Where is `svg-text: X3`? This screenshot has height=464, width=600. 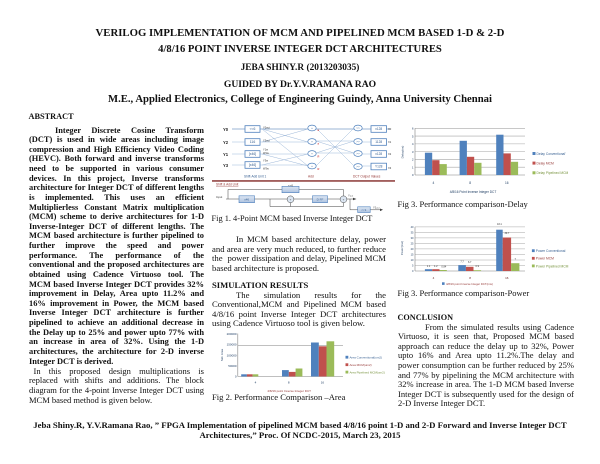
svg-text: X3 is located at coordinates (390, 168).